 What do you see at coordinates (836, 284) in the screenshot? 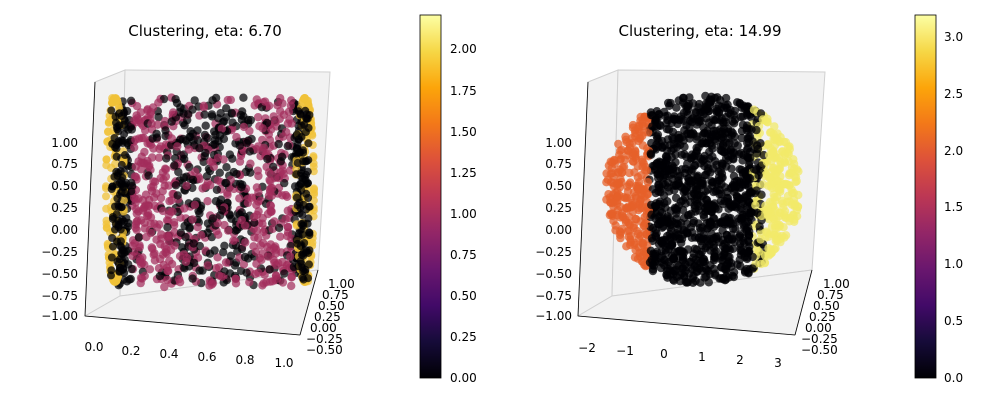
I see `chart-right-ytick-label: 1.00` at bounding box center [836, 284].